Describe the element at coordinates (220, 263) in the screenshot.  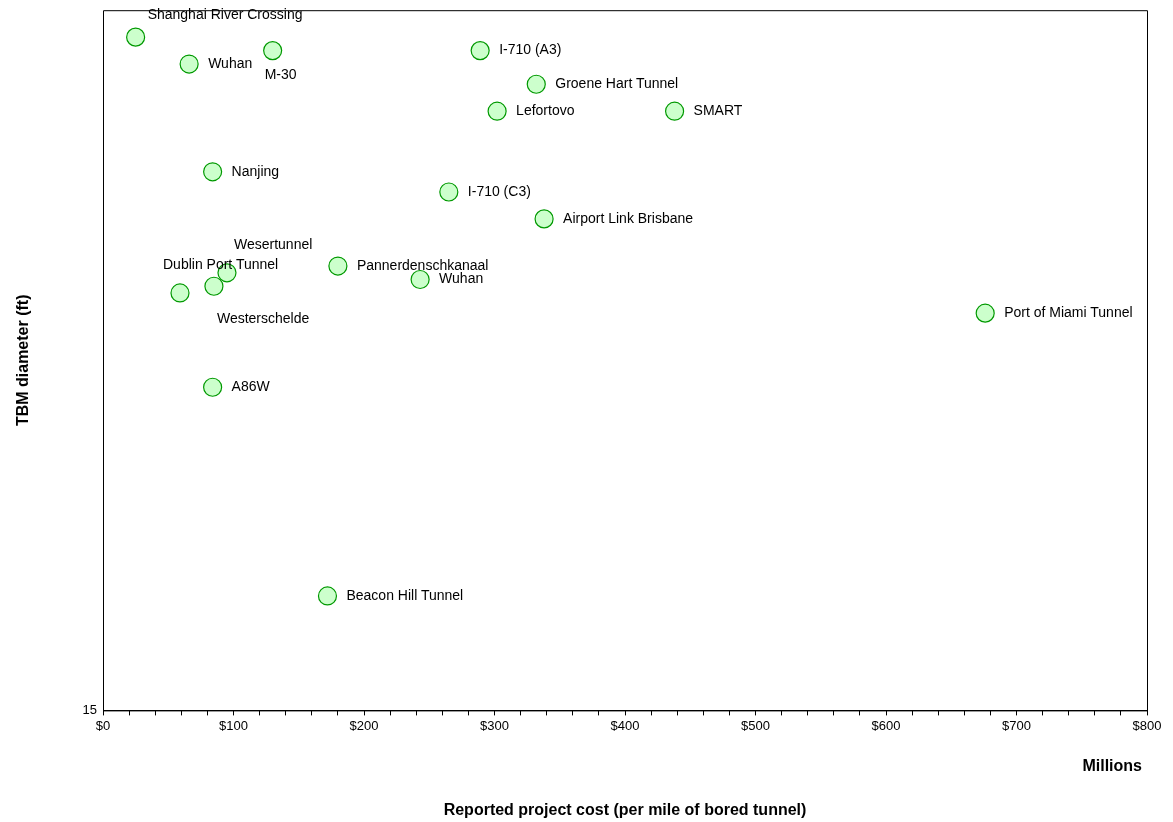
I see `annotation: Dublin Port Tunnel` at that location.